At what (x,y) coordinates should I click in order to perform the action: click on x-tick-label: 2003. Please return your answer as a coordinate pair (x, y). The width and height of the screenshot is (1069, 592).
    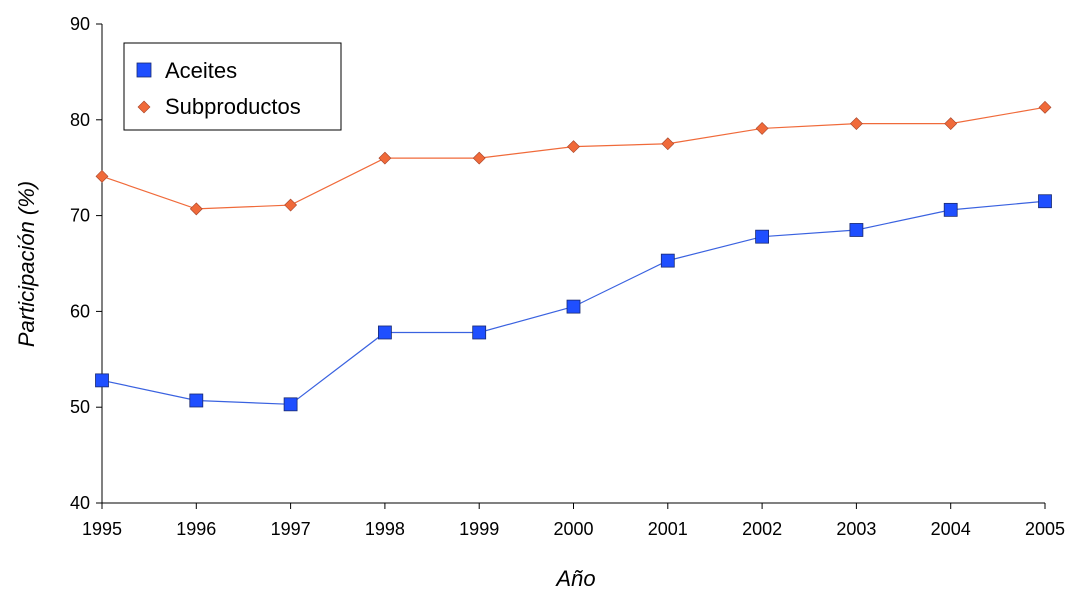
    Looking at the image, I should click on (856, 529).